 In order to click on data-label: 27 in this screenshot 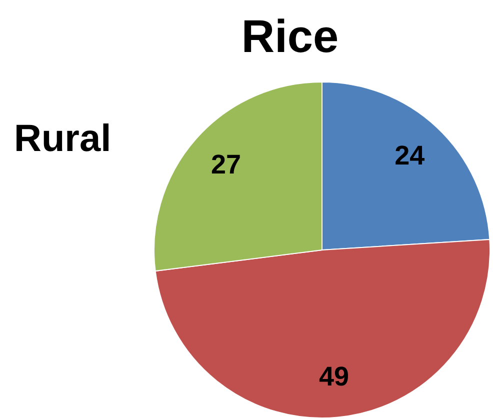, I will do `click(226, 164)`.